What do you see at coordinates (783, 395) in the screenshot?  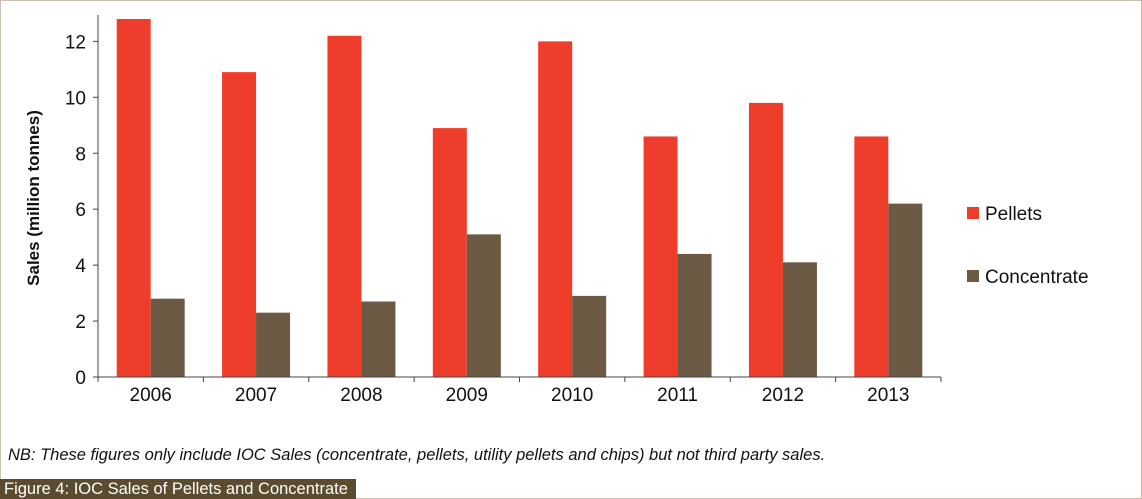 I see `x-tick-label: 2012` at bounding box center [783, 395].